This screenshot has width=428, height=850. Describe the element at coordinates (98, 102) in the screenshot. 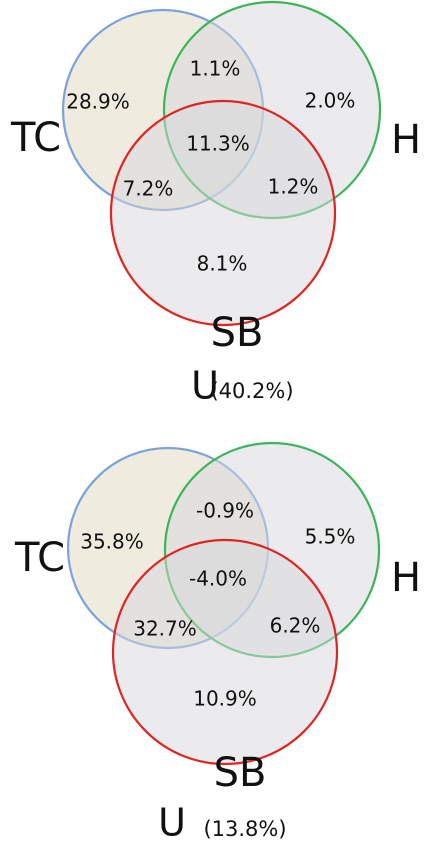

I see `region-value: 28.9%` at that location.